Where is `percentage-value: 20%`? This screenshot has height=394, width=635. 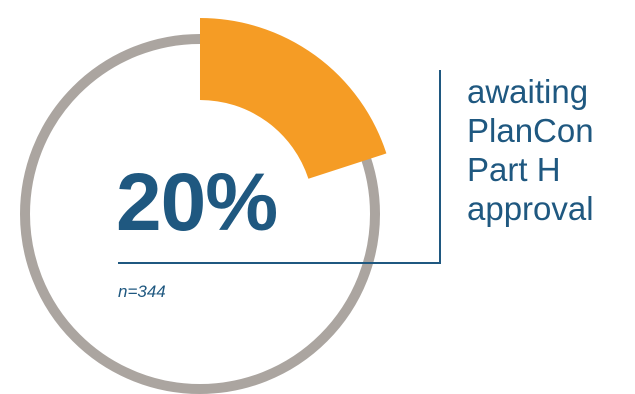 percentage-value: 20% is located at coordinates (197, 202).